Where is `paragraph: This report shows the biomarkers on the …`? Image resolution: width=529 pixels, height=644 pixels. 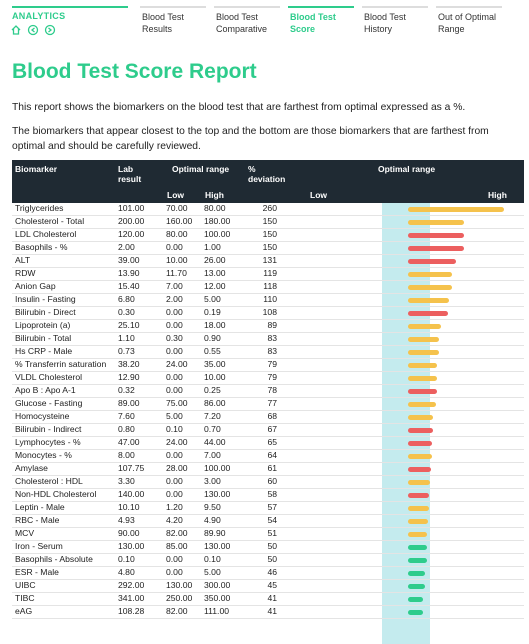 paragraph: This report shows the biomarkers on the … is located at coordinates (239, 107).